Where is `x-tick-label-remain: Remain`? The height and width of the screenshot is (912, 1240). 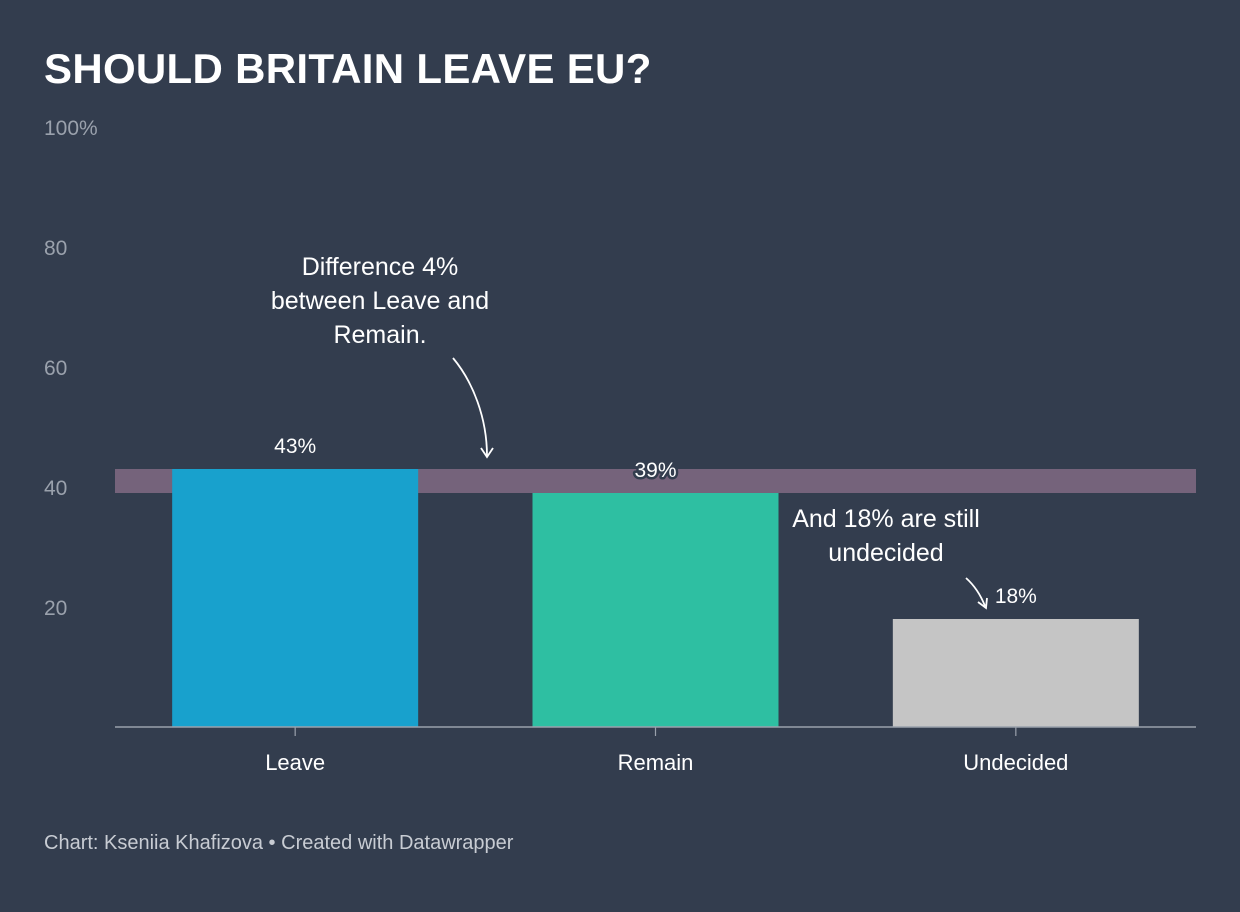
x-tick-label-remain: Remain is located at coordinates (656, 762).